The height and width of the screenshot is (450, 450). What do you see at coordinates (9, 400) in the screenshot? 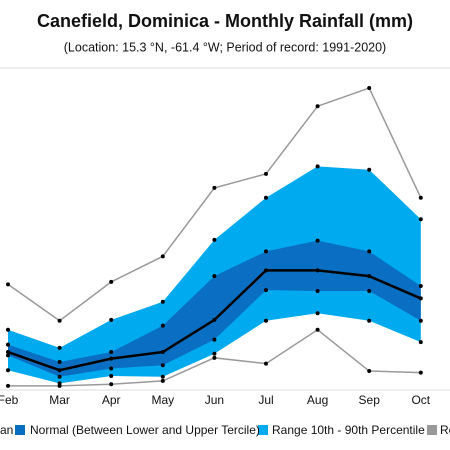
I see `x-tick-label: Feb` at bounding box center [9, 400].